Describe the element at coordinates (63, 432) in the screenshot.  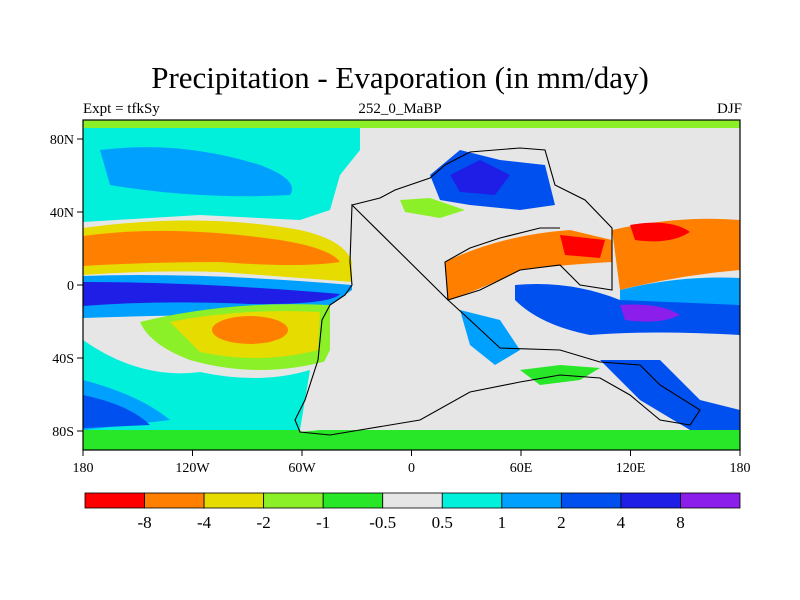
I see `lat-tick-label: 80S` at that location.